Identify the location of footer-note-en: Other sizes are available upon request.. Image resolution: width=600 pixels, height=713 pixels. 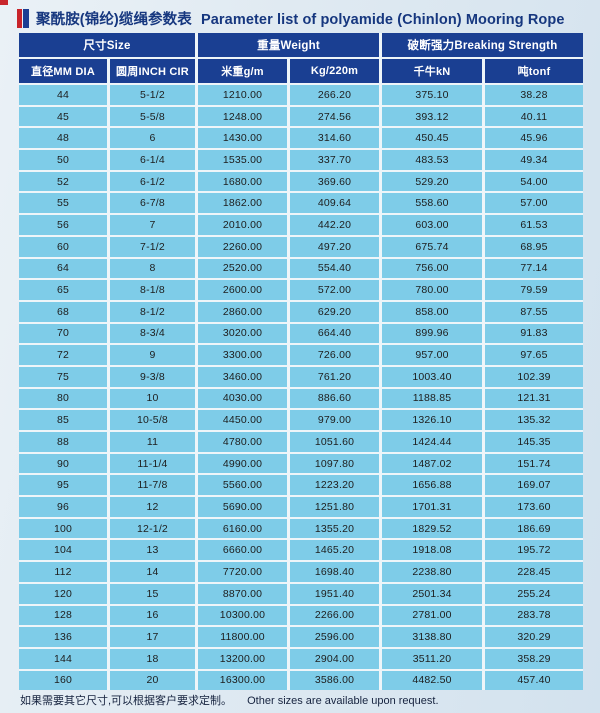
(343, 701).